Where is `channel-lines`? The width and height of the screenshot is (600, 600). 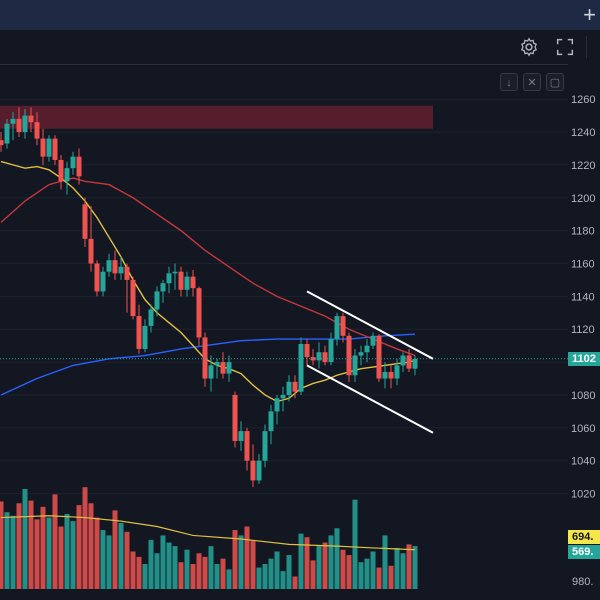 channel-lines is located at coordinates (370, 362).